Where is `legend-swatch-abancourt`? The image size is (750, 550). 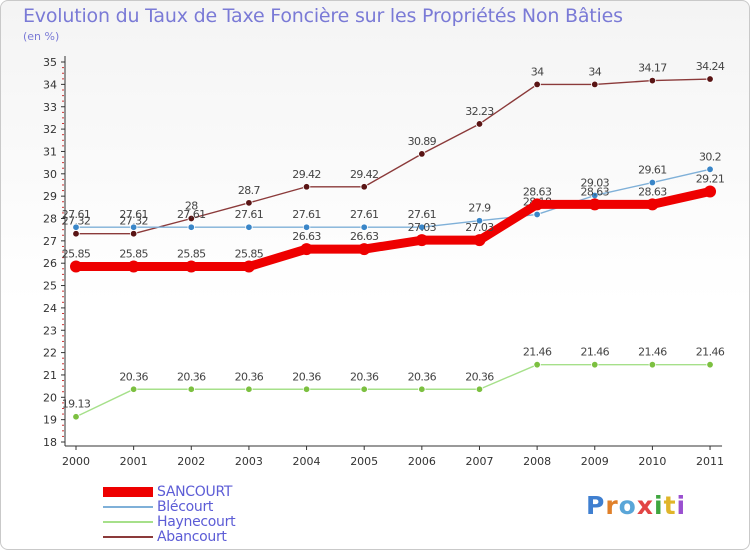
legend-swatch-abancourt is located at coordinates (128, 537).